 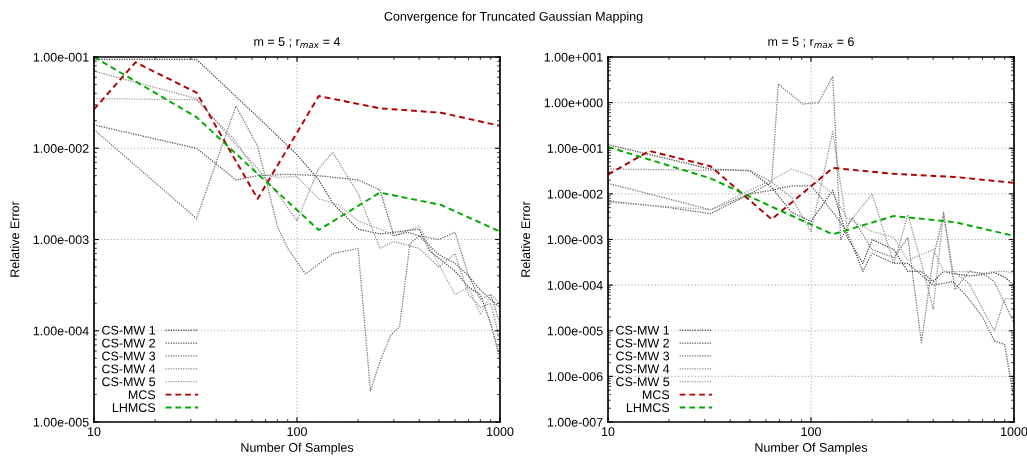 I want to click on text: Convergence for Truncated Gaussian Mapping, so click(x=513, y=17).